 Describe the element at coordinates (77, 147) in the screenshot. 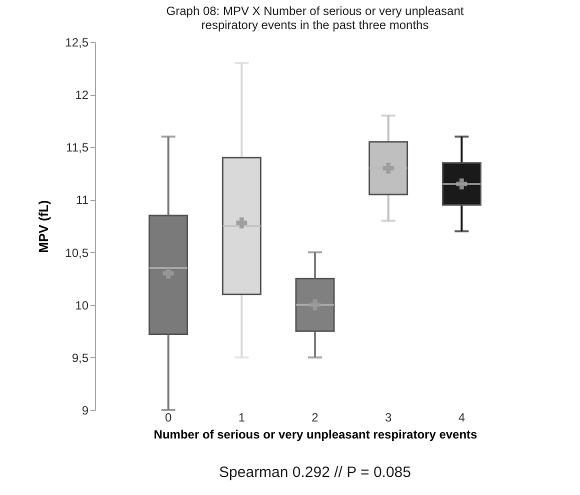

I see `y-tick-label: 11,5` at that location.